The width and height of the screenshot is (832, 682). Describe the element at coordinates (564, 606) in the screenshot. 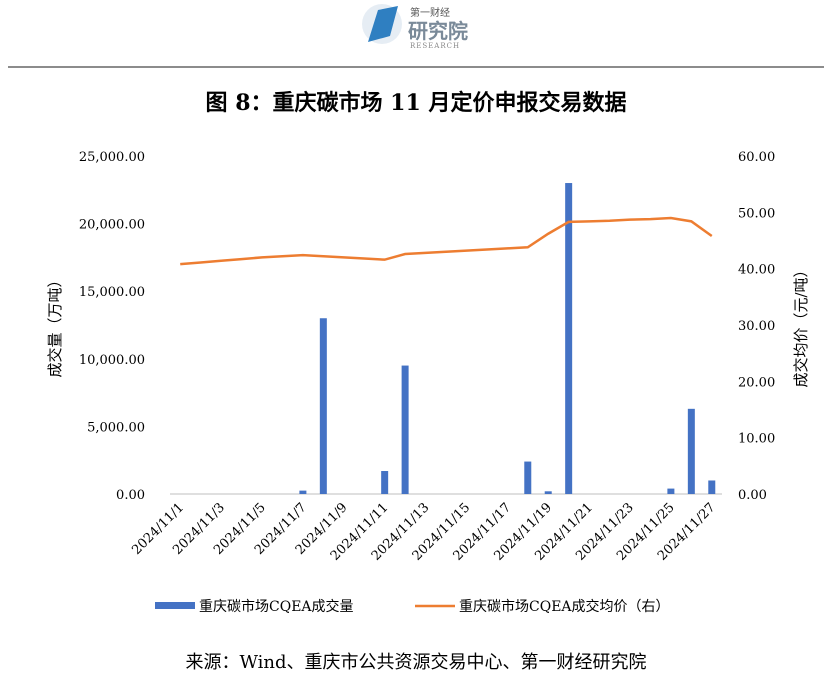

I see `legend-label: 重庆碳市场CQEA成交均价（右）` at that location.